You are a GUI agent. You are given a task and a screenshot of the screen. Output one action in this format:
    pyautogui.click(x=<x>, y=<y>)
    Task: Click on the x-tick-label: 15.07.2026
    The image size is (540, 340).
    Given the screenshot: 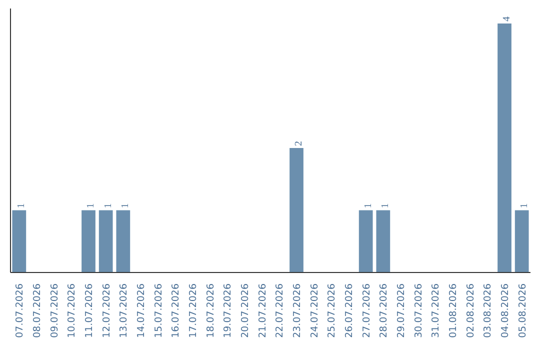 What is the action you would take?
    pyautogui.click(x=158, y=310)
    